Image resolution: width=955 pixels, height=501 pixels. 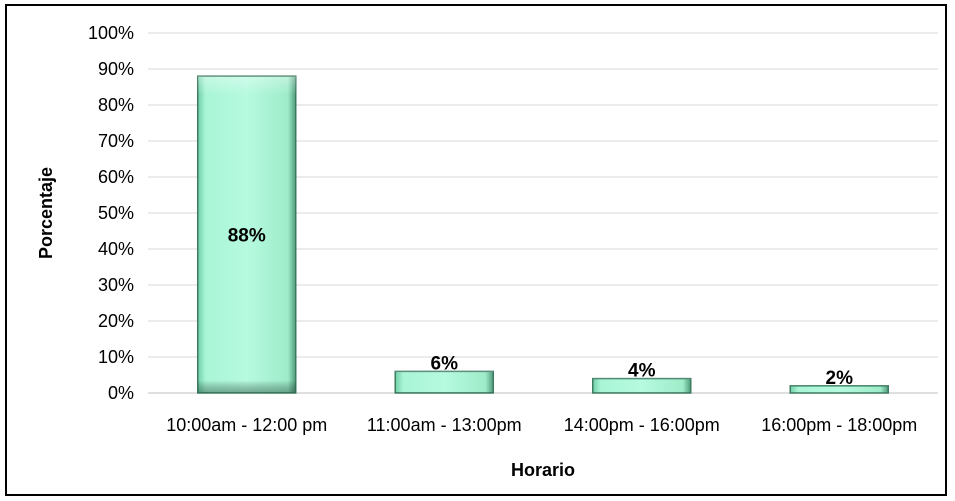 I want to click on y-tick-label: 100%, so click(x=111, y=33).